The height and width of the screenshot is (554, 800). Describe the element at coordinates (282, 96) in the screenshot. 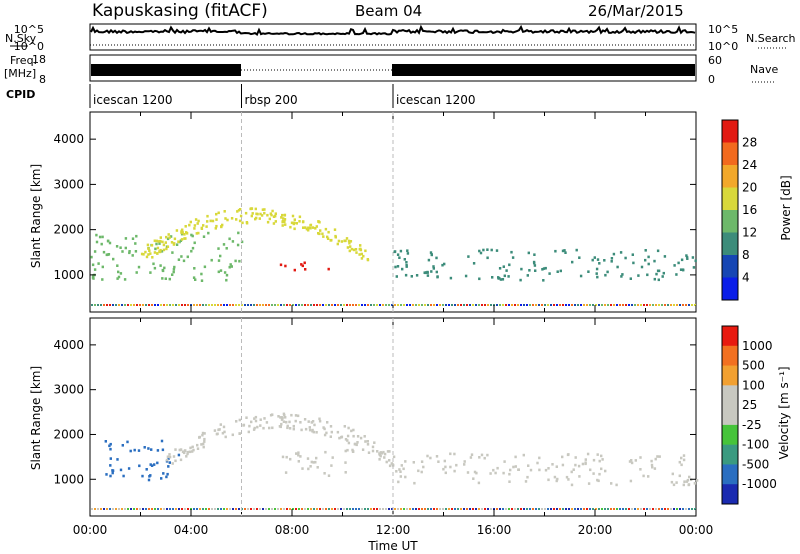

I see `cpid-bar: icescan 1200 rbsp 200 icescan 1200` at that location.